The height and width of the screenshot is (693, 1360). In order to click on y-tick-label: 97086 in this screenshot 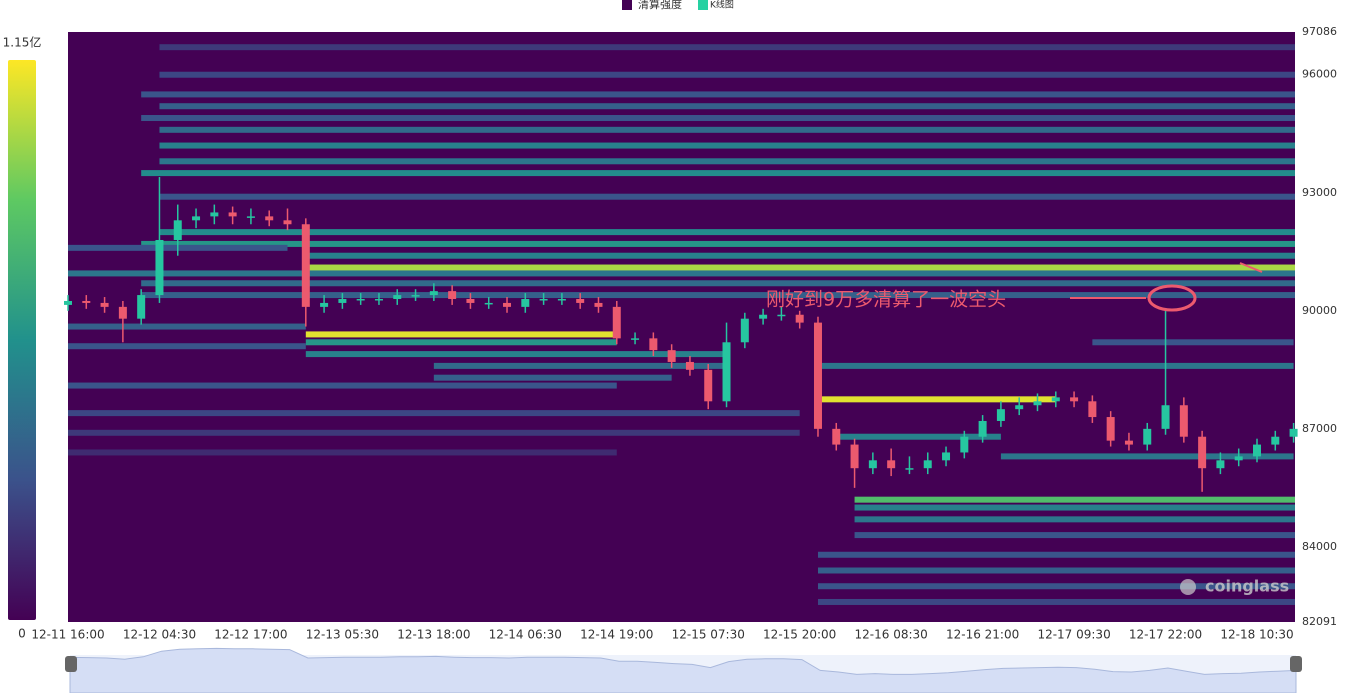, I will do `click(1319, 31)`.